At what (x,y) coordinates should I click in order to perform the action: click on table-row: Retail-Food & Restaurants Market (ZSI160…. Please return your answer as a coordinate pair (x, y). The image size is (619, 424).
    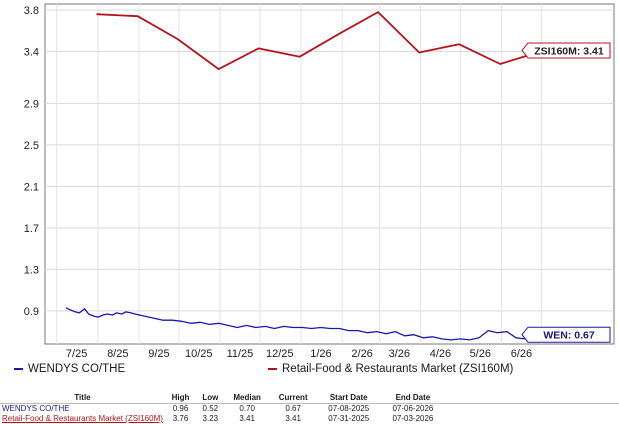
    Looking at the image, I should click on (309, 419).